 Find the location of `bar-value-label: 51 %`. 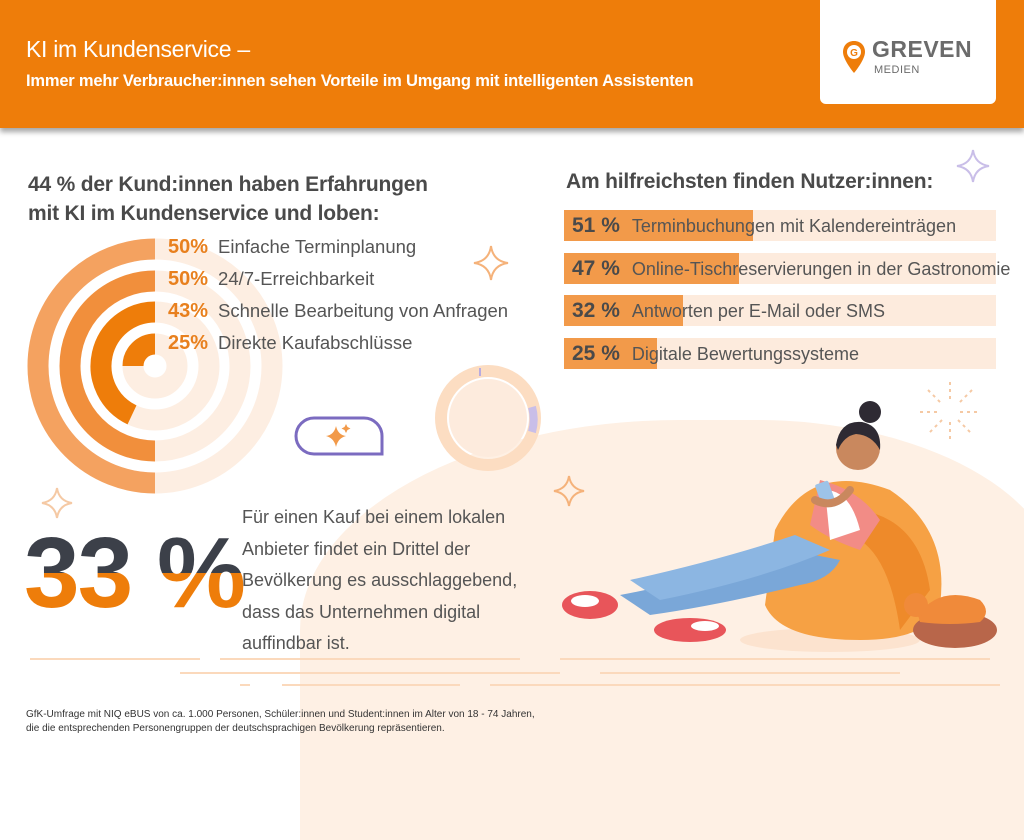

bar-value-label: 51 % is located at coordinates (596, 225).